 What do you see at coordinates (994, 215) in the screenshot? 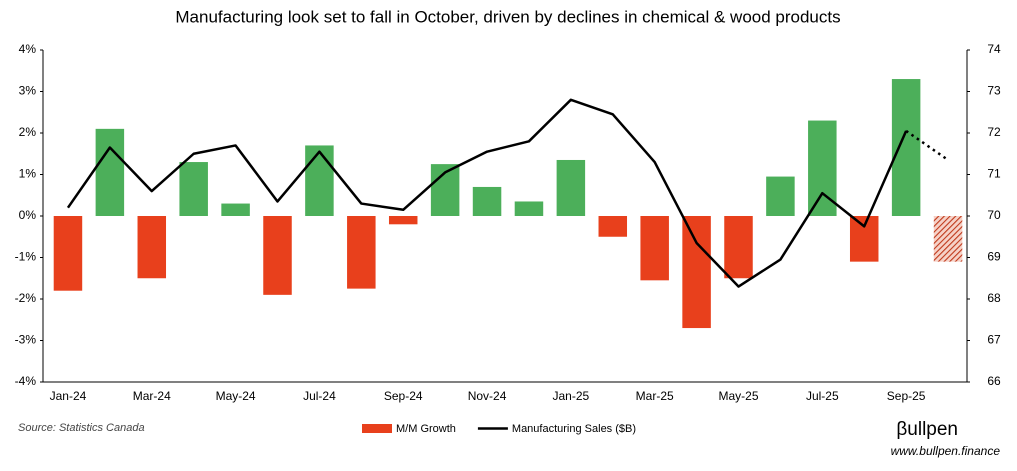
I see `y2-tick-label: 70` at bounding box center [994, 215].